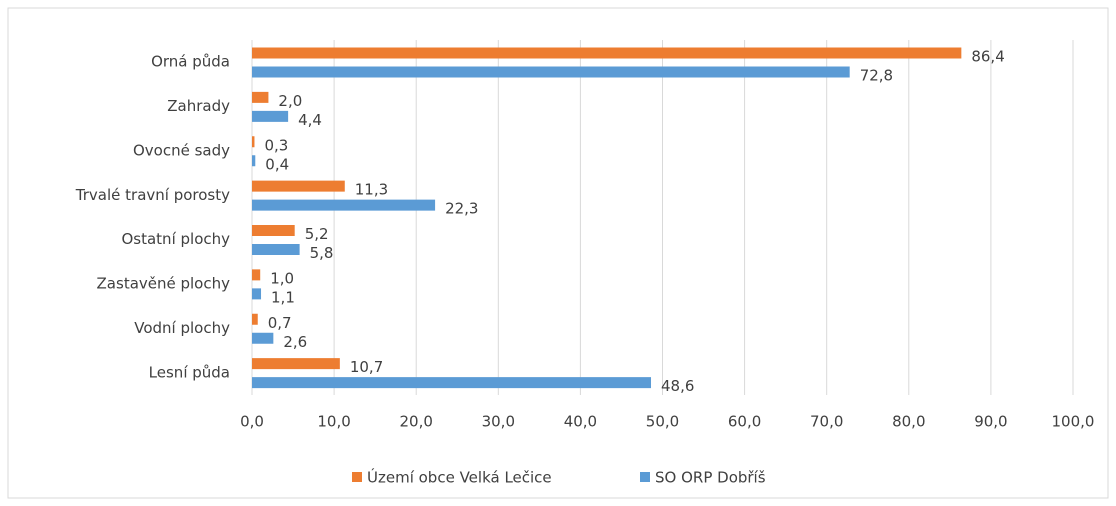 The height and width of the screenshot is (506, 1116). I want to click on data-label: 5,2, so click(317, 234).